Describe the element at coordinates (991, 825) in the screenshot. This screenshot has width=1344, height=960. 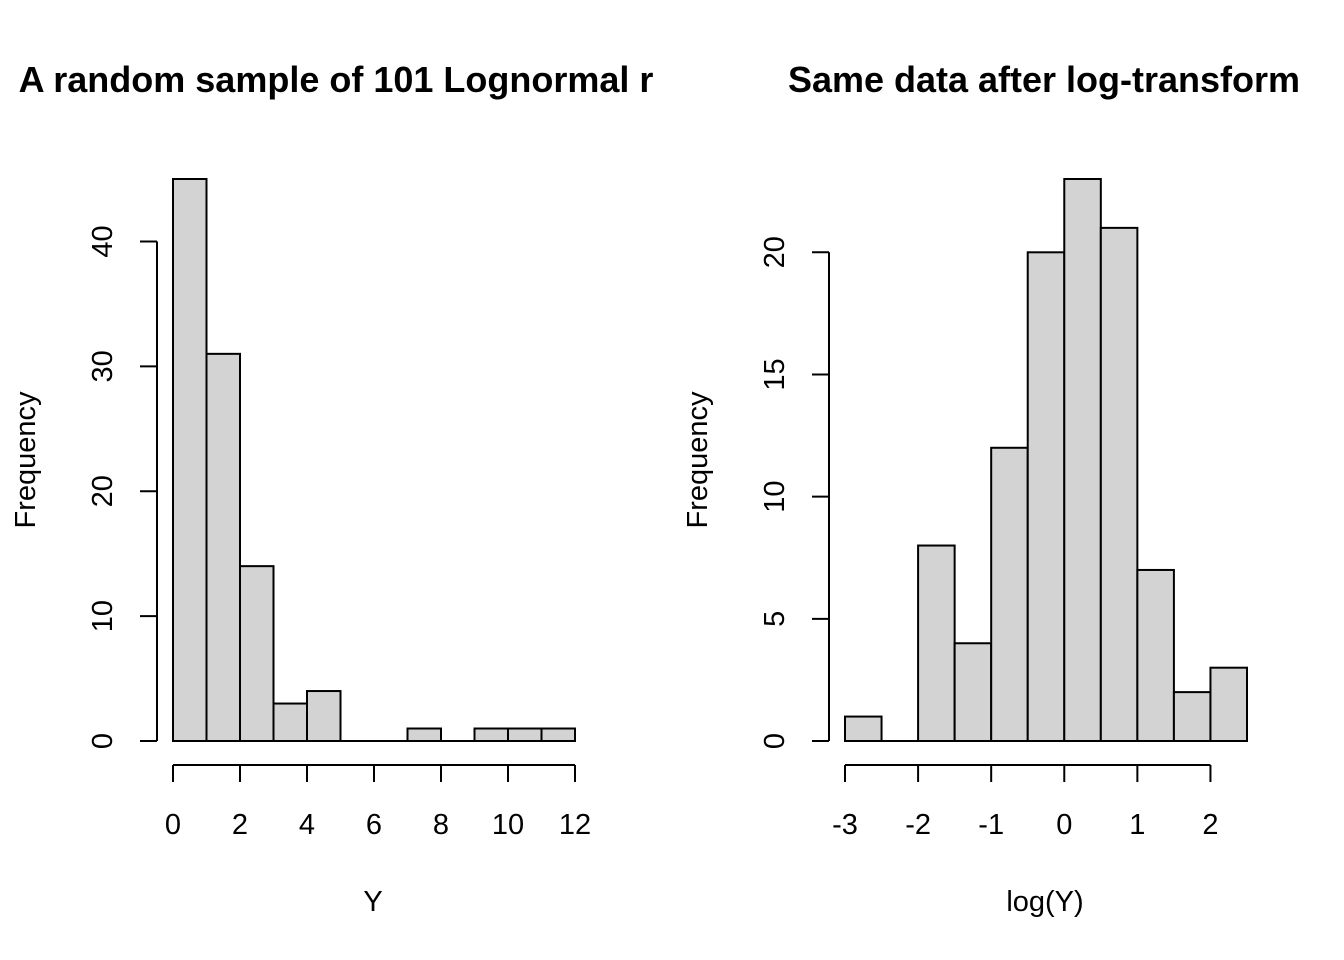
I see `x-tick-label: -1` at that location.